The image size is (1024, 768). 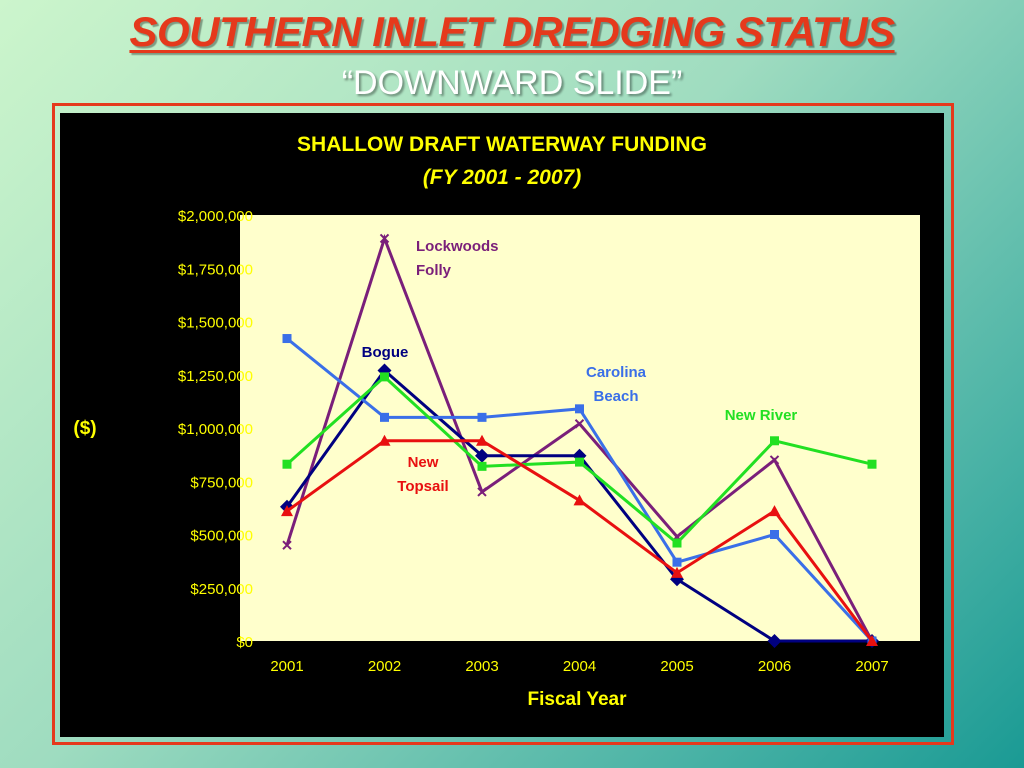 I want to click on y-tick-label: $1,750,000, so click(x=215, y=269).